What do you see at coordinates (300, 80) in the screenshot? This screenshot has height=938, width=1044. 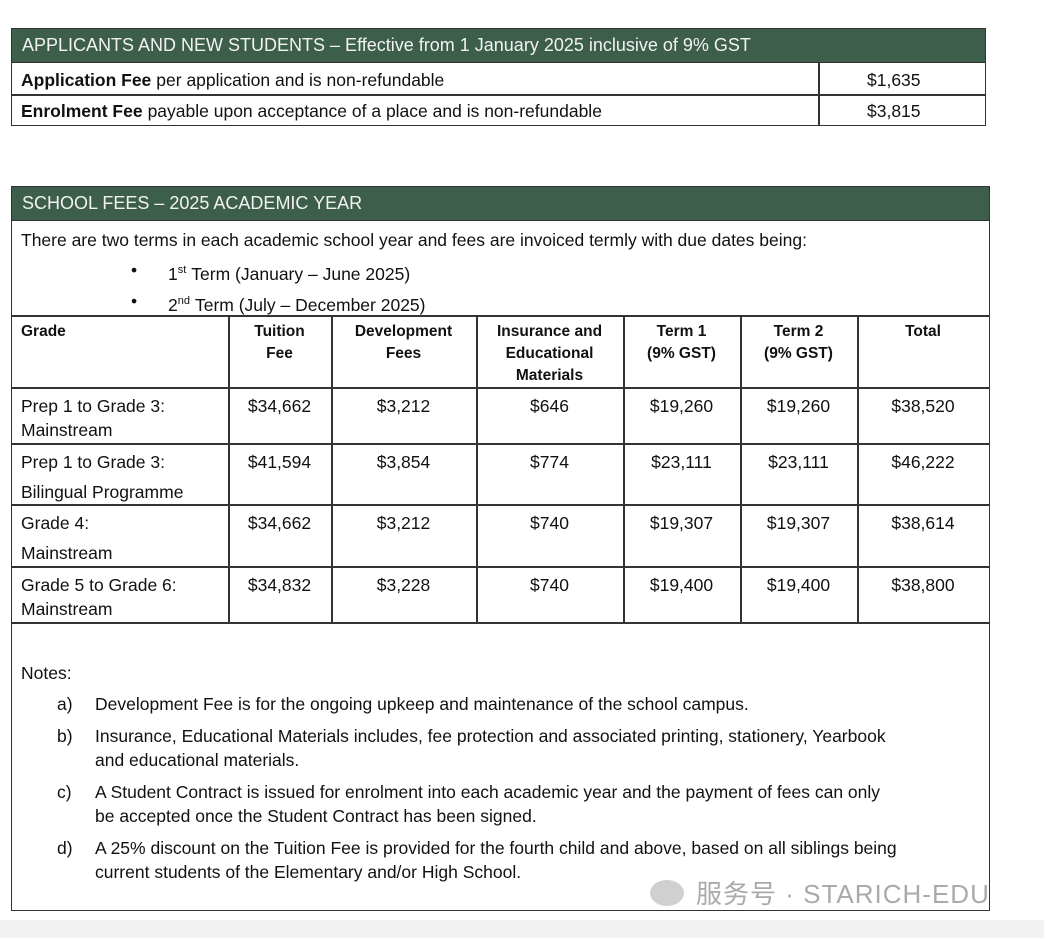 I see `fee-desc: per application and is non-refundable` at bounding box center [300, 80].